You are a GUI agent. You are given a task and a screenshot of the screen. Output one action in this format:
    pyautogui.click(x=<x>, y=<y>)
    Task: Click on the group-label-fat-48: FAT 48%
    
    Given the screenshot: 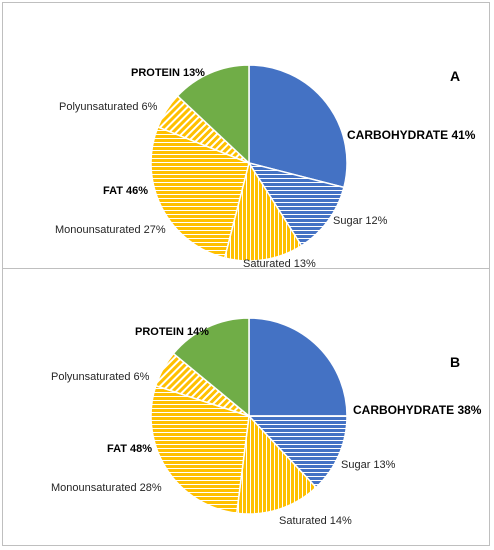 What is the action you would take?
    pyautogui.click(x=129, y=449)
    